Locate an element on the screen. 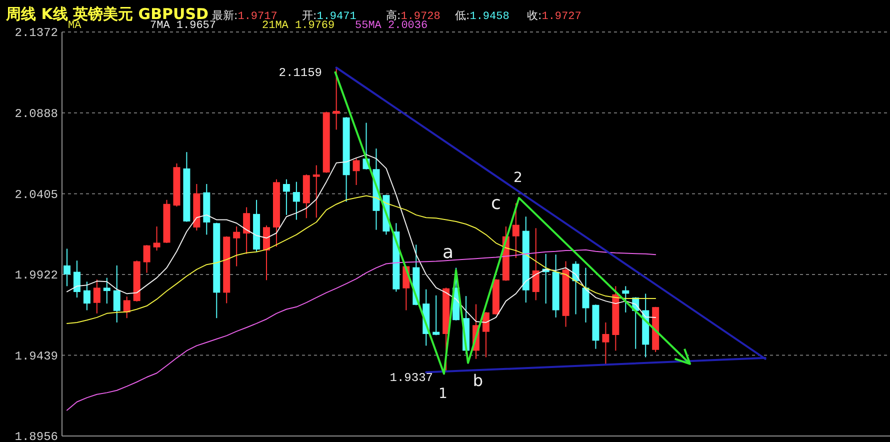  annotation: 1.9337 is located at coordinates (411, 378).